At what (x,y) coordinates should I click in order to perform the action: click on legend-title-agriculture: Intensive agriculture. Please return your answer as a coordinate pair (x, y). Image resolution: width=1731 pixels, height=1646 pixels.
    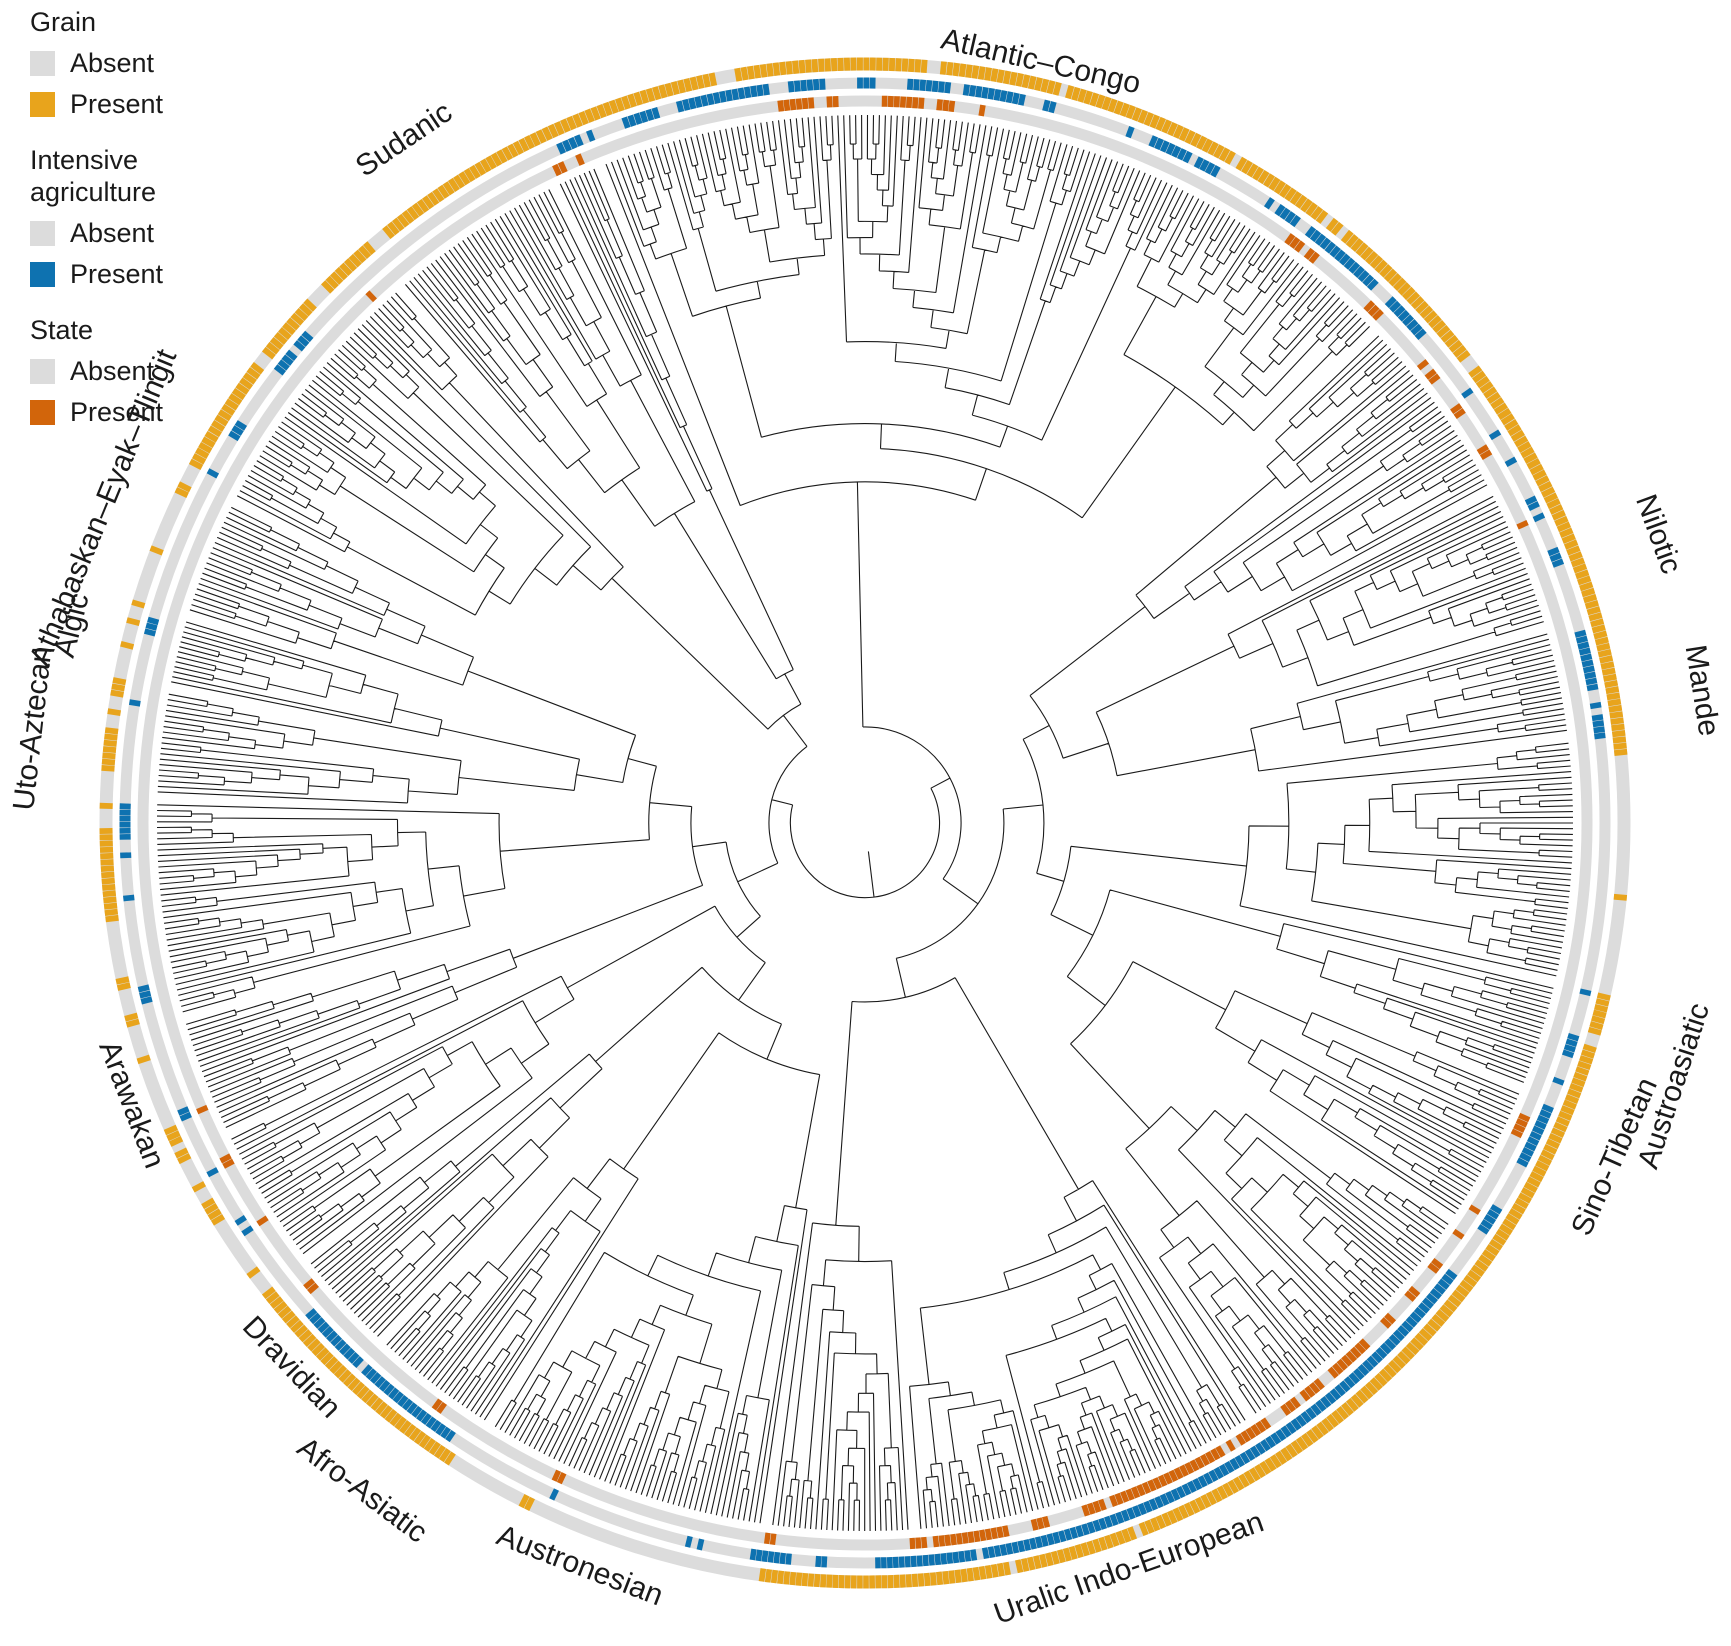
    Looking at the image, I should click on (93, 176).